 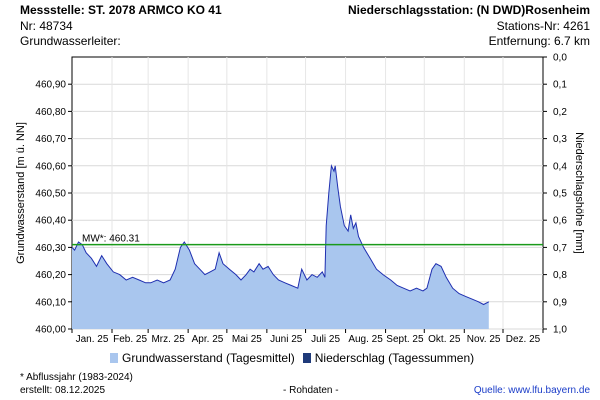 What do you see at coordinates (394, 358) in the screenshot?
I see `legend-precip-label: Niederschlag (Tagessummen)` at bounding box center [394, 358].